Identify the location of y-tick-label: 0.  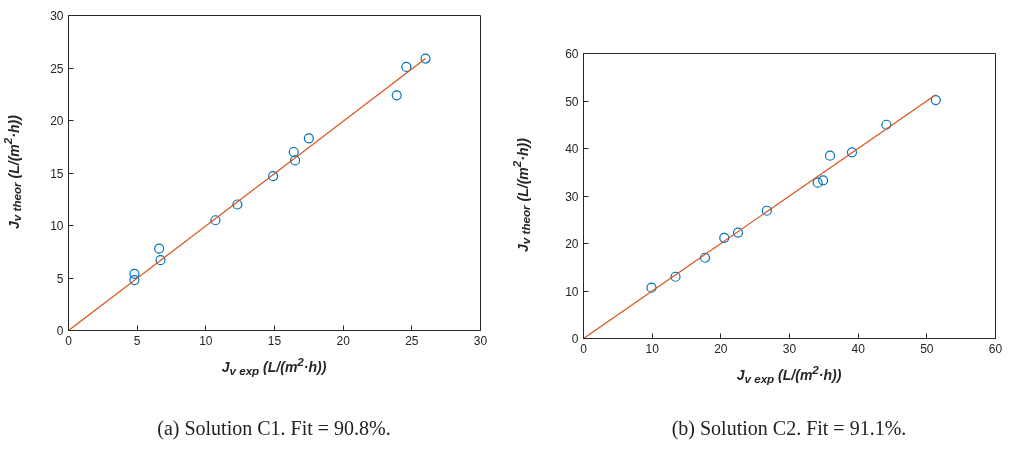
(60, 331).